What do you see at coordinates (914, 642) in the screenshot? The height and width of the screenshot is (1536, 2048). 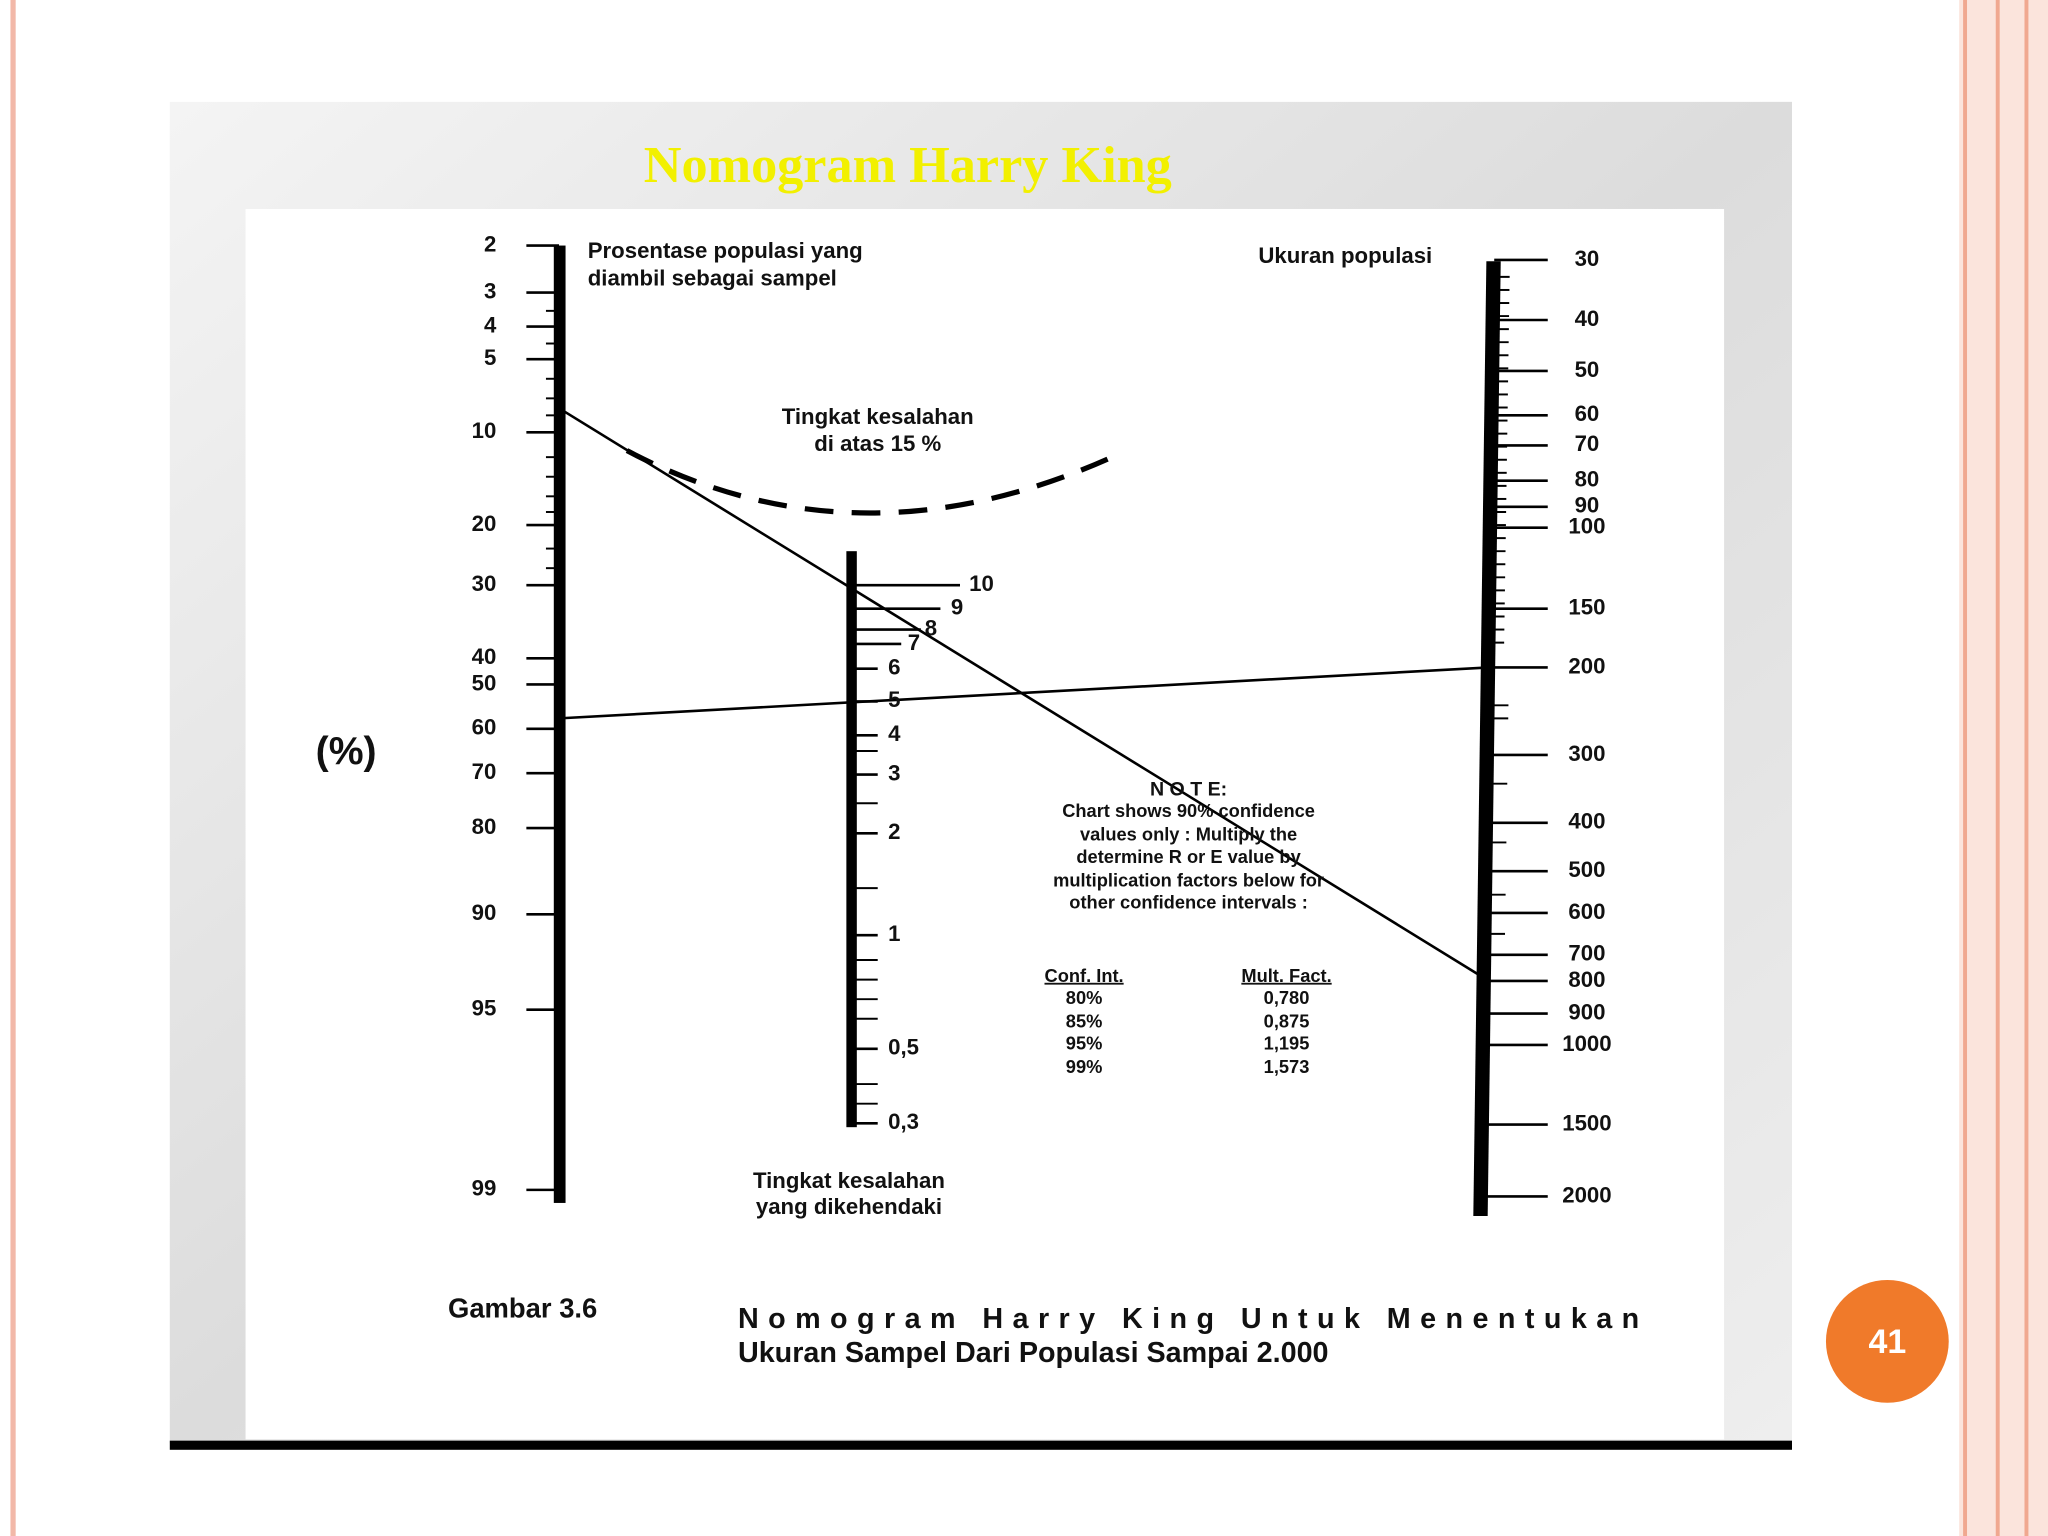 I see `error-tick-label: 7` at bounding box center [914, 642].